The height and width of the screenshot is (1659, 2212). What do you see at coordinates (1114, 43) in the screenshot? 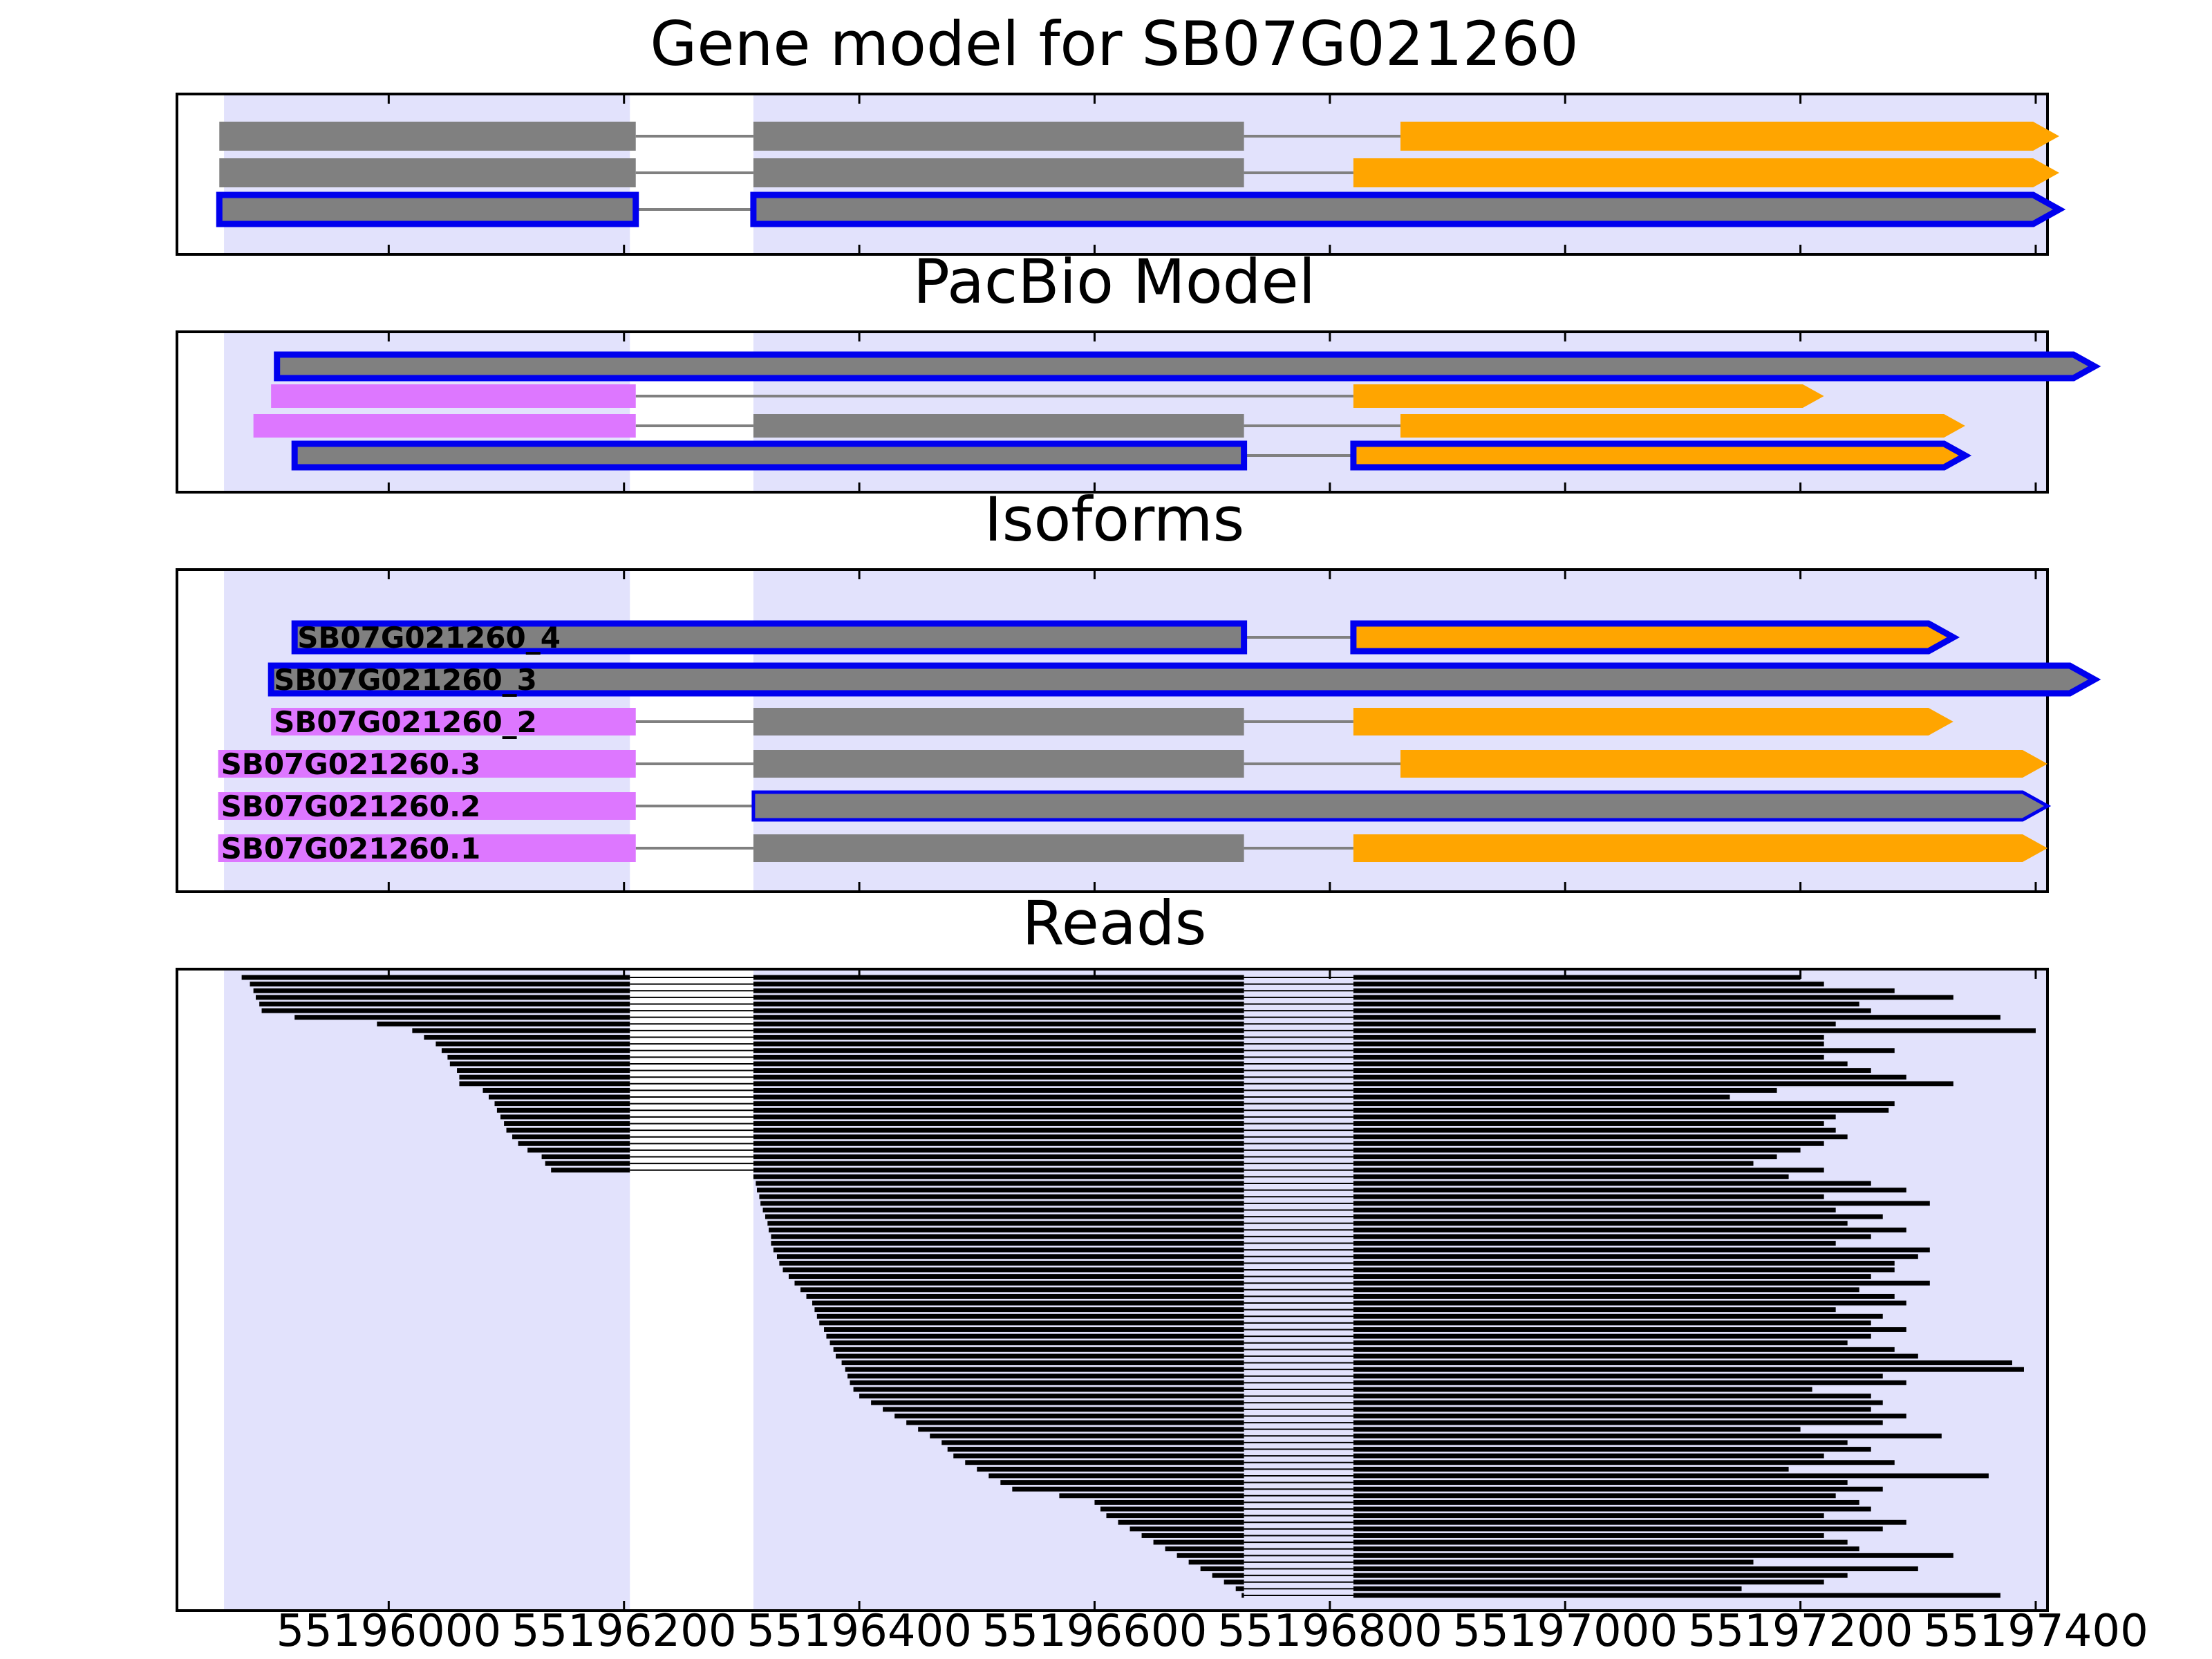
I see `gene-model-title: Gene model for SB07G021260` at bounding box center [1114, 43].